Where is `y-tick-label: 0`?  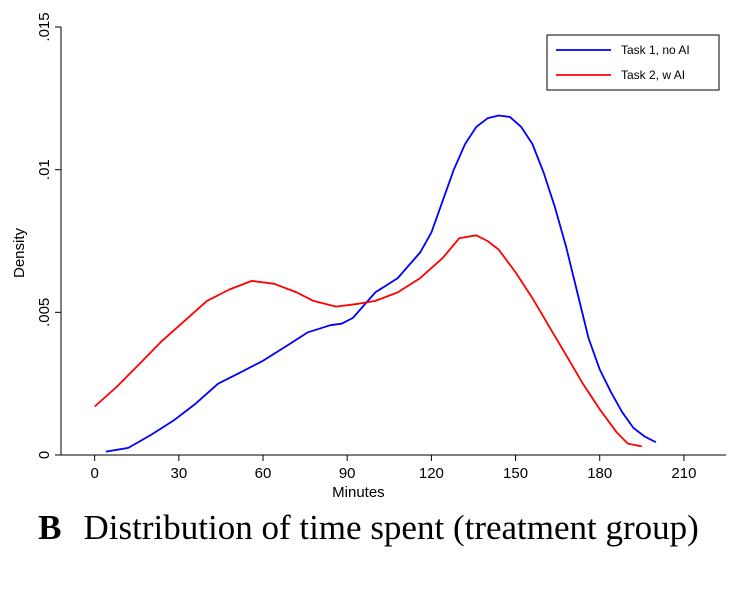
y-tick-label: 0 is located at coordinates (44, 455).